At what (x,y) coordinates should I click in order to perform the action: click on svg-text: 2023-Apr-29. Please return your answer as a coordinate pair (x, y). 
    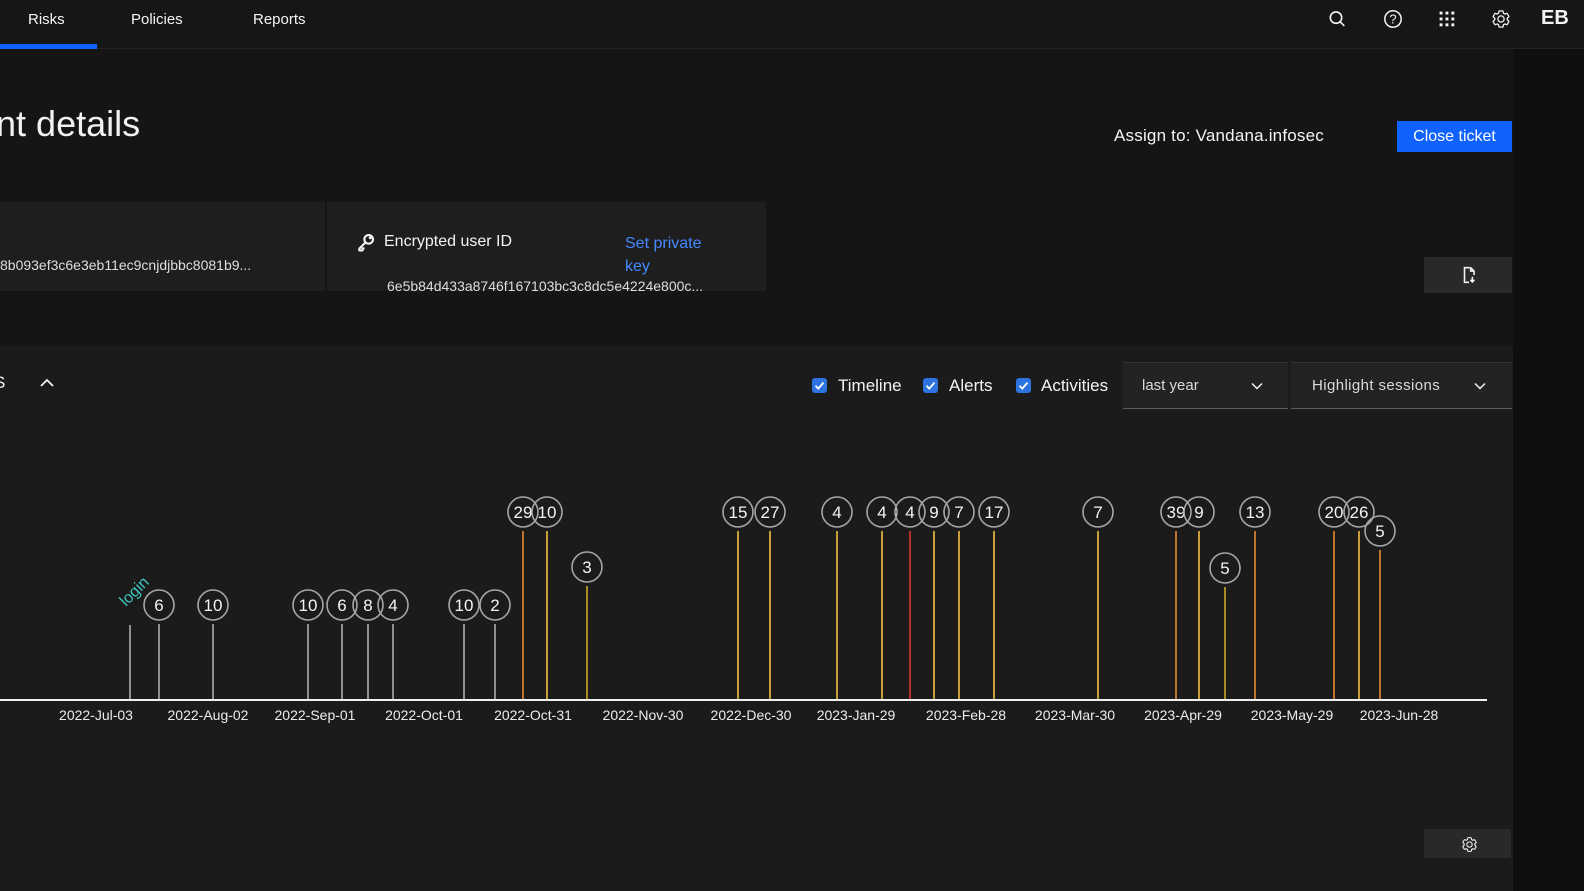
    Looking at the image, I should click on (1183, 715).